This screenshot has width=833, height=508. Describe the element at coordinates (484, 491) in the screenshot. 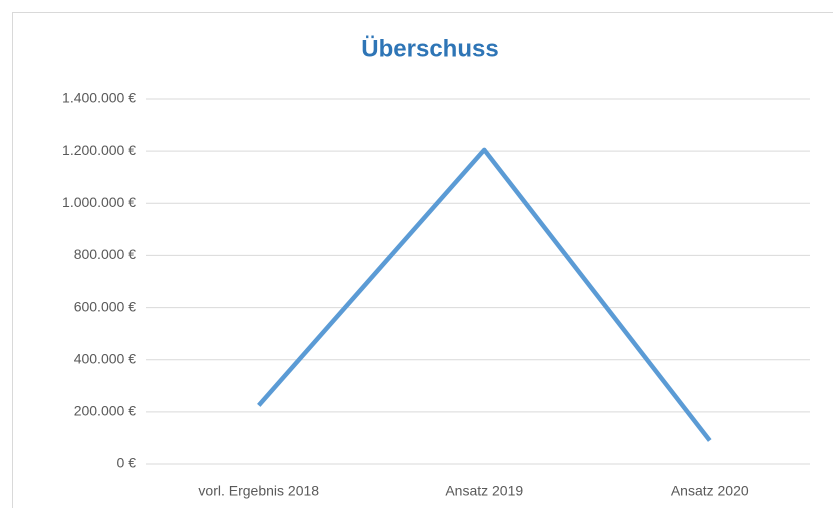

I see `x-tick-label: Ansatz 2019` at that location.